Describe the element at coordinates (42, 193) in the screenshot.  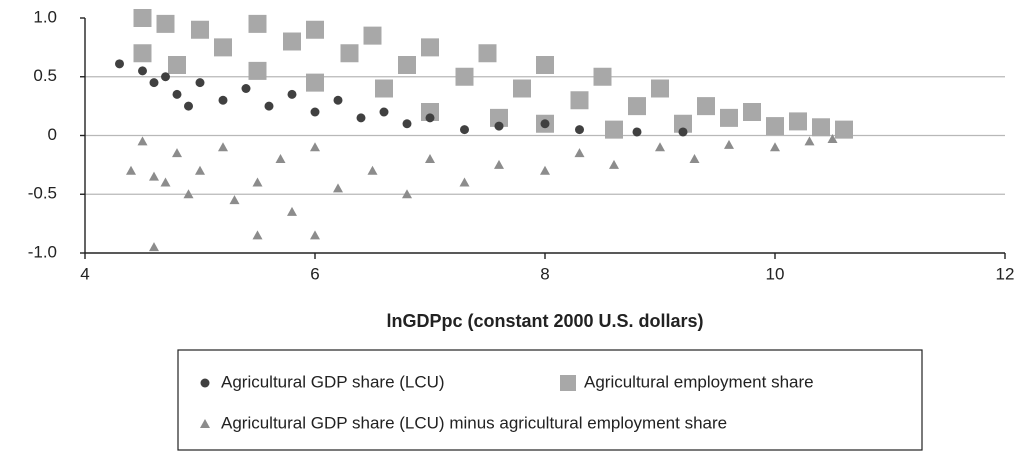
I see `y-tick-label: -0.5` at that location.